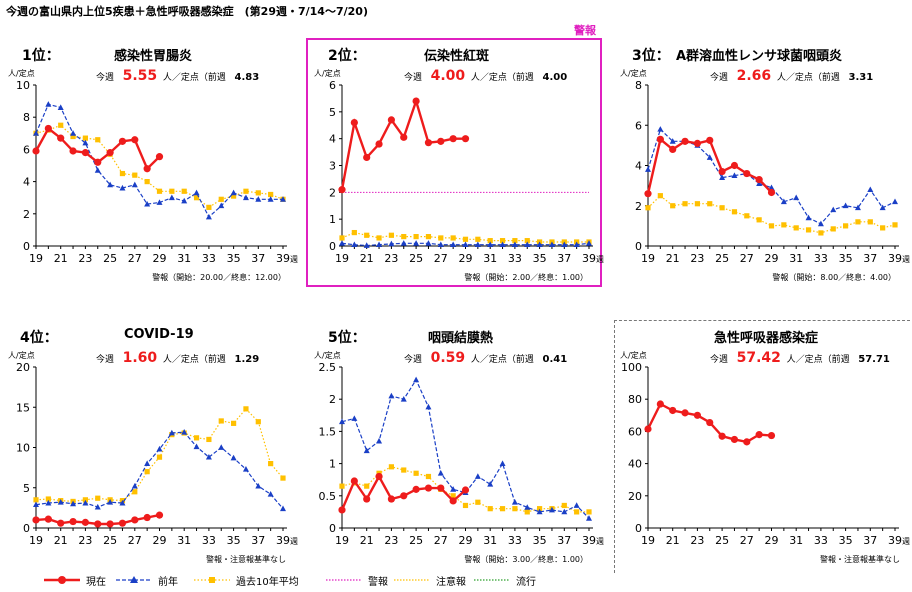 This screenshot has height=592, width=912. Describe the element at coordinates (492, 580) in the screenshot. I see `epidemic-line-swatch` at that location.